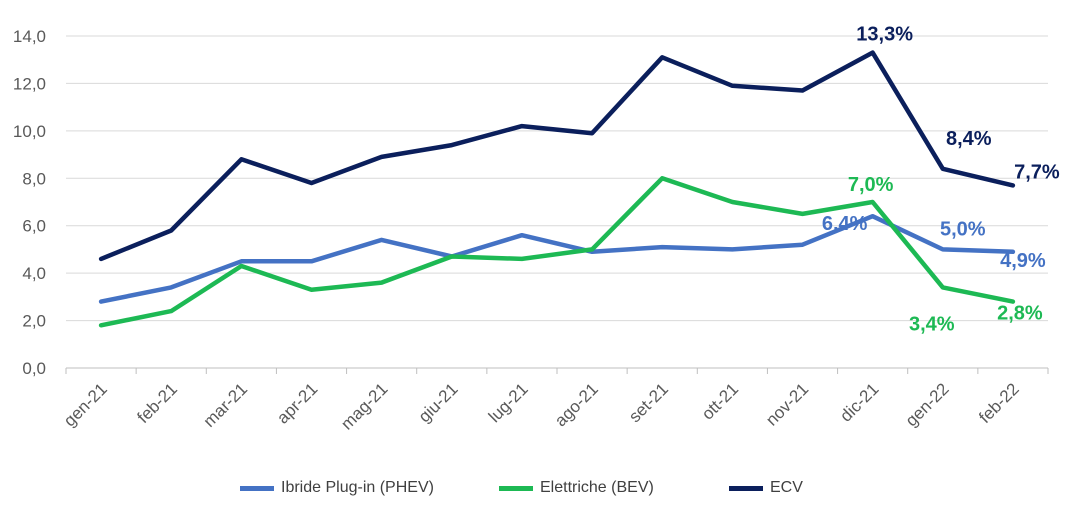 This screenshot has height=511, width=1070. I want to click on y-axis-ticks: 0,0 2,0 4,0 6,0 8,0 10,0 12,0 14,0, so click(29, 202).